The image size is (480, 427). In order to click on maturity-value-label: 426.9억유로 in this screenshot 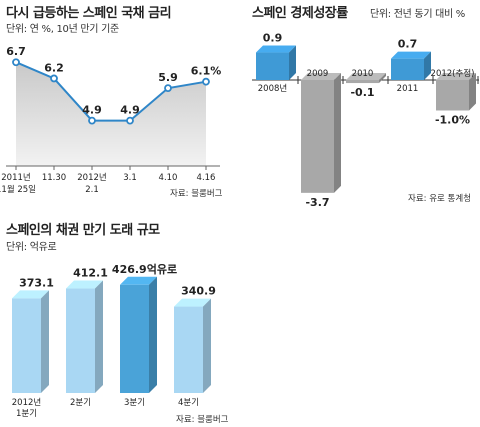, I will do `click(144, 269)`.